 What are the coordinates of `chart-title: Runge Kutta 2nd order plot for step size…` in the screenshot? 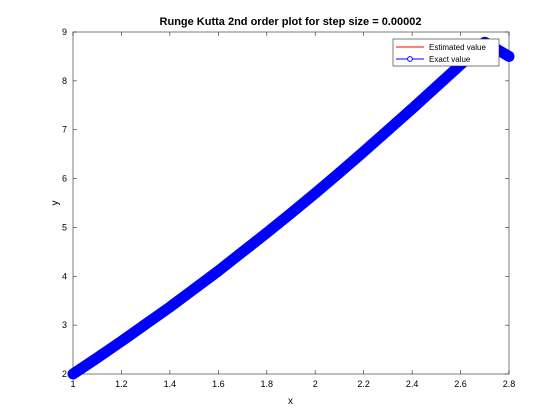 It's located at (291, 22).